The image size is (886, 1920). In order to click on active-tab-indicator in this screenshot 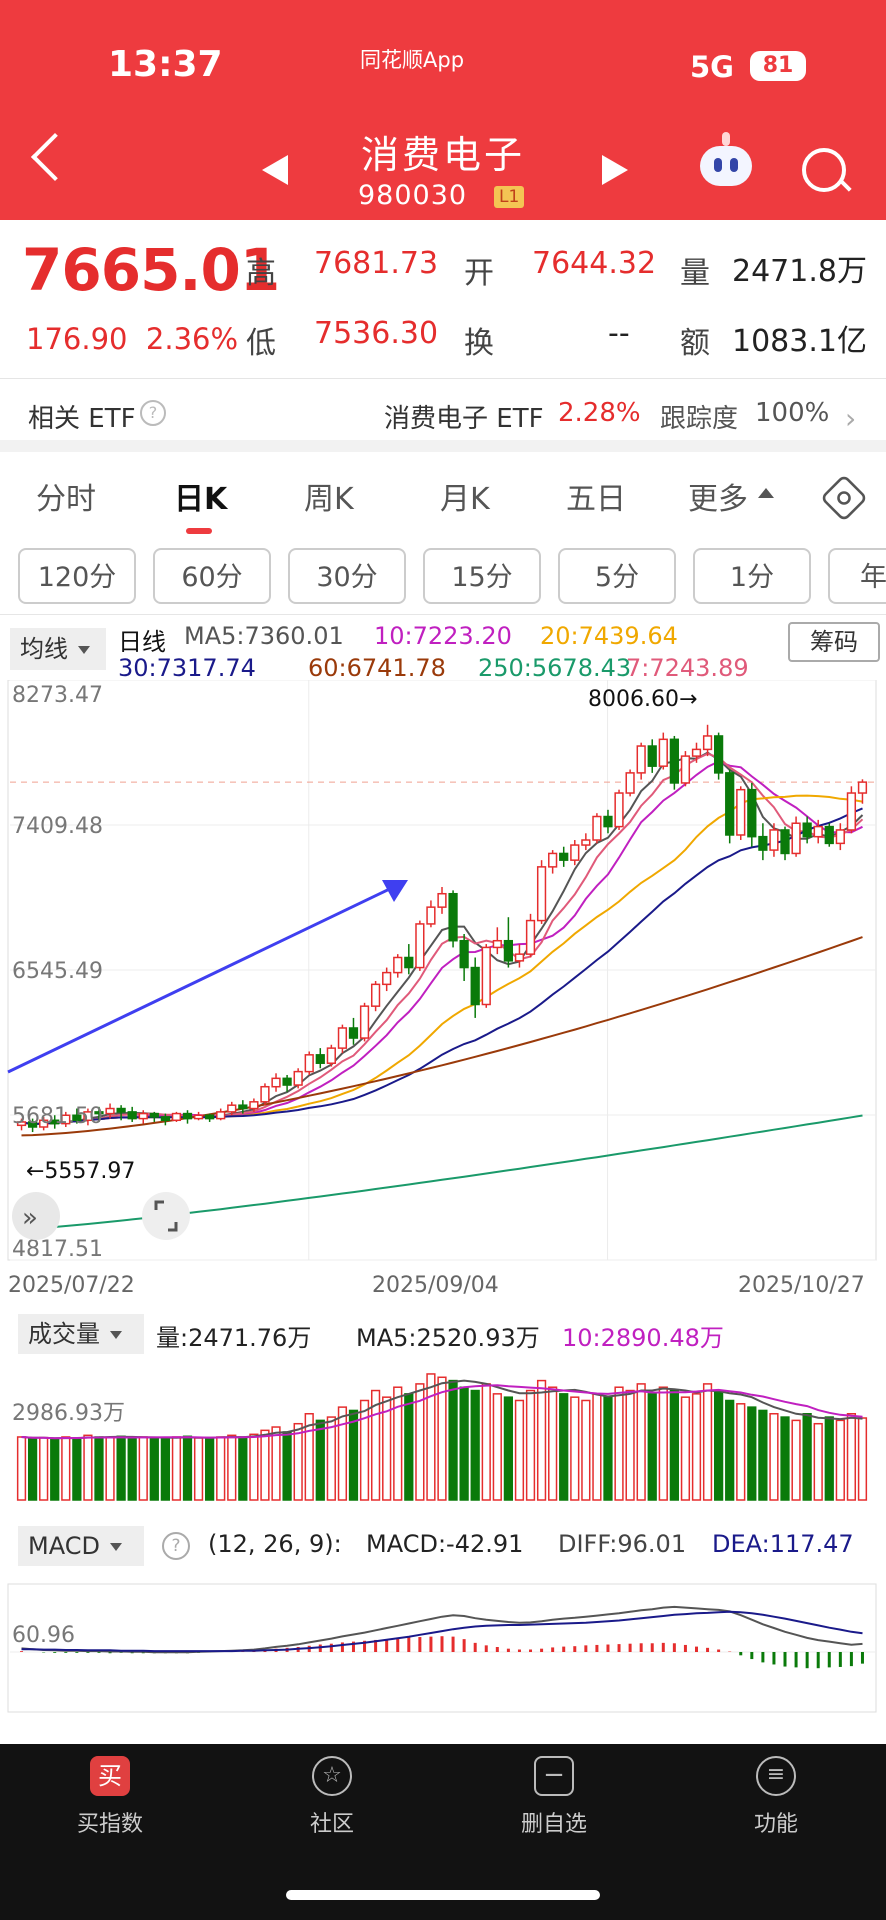, I will do `click(199, 531)`.